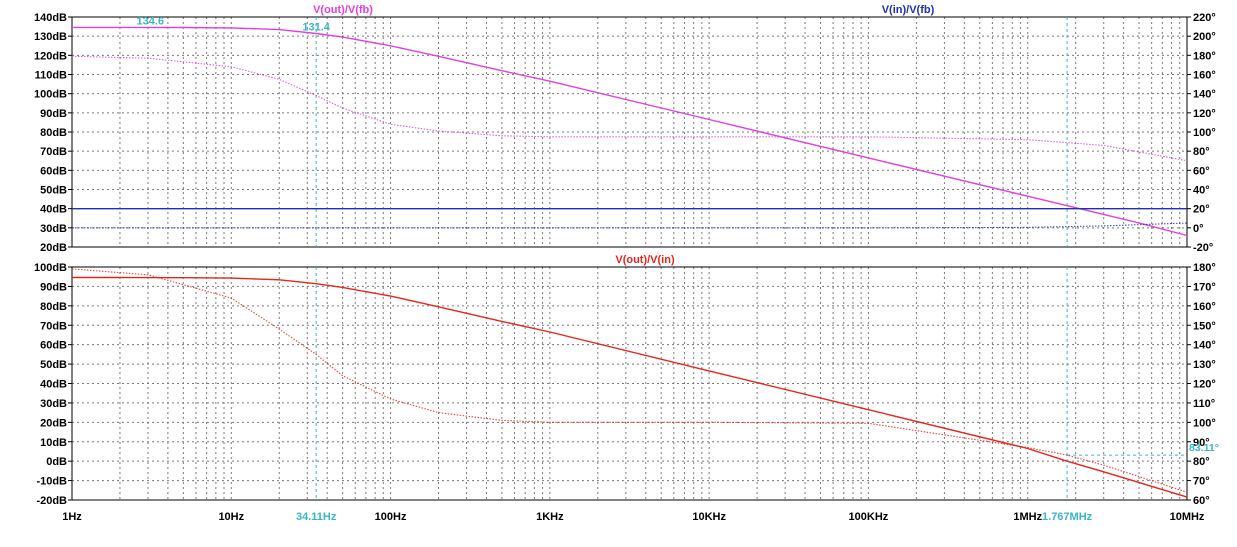 This screenshot has height=547, width=1237. I want to click on cursor-value-label: 134.6, so click(151, 21).